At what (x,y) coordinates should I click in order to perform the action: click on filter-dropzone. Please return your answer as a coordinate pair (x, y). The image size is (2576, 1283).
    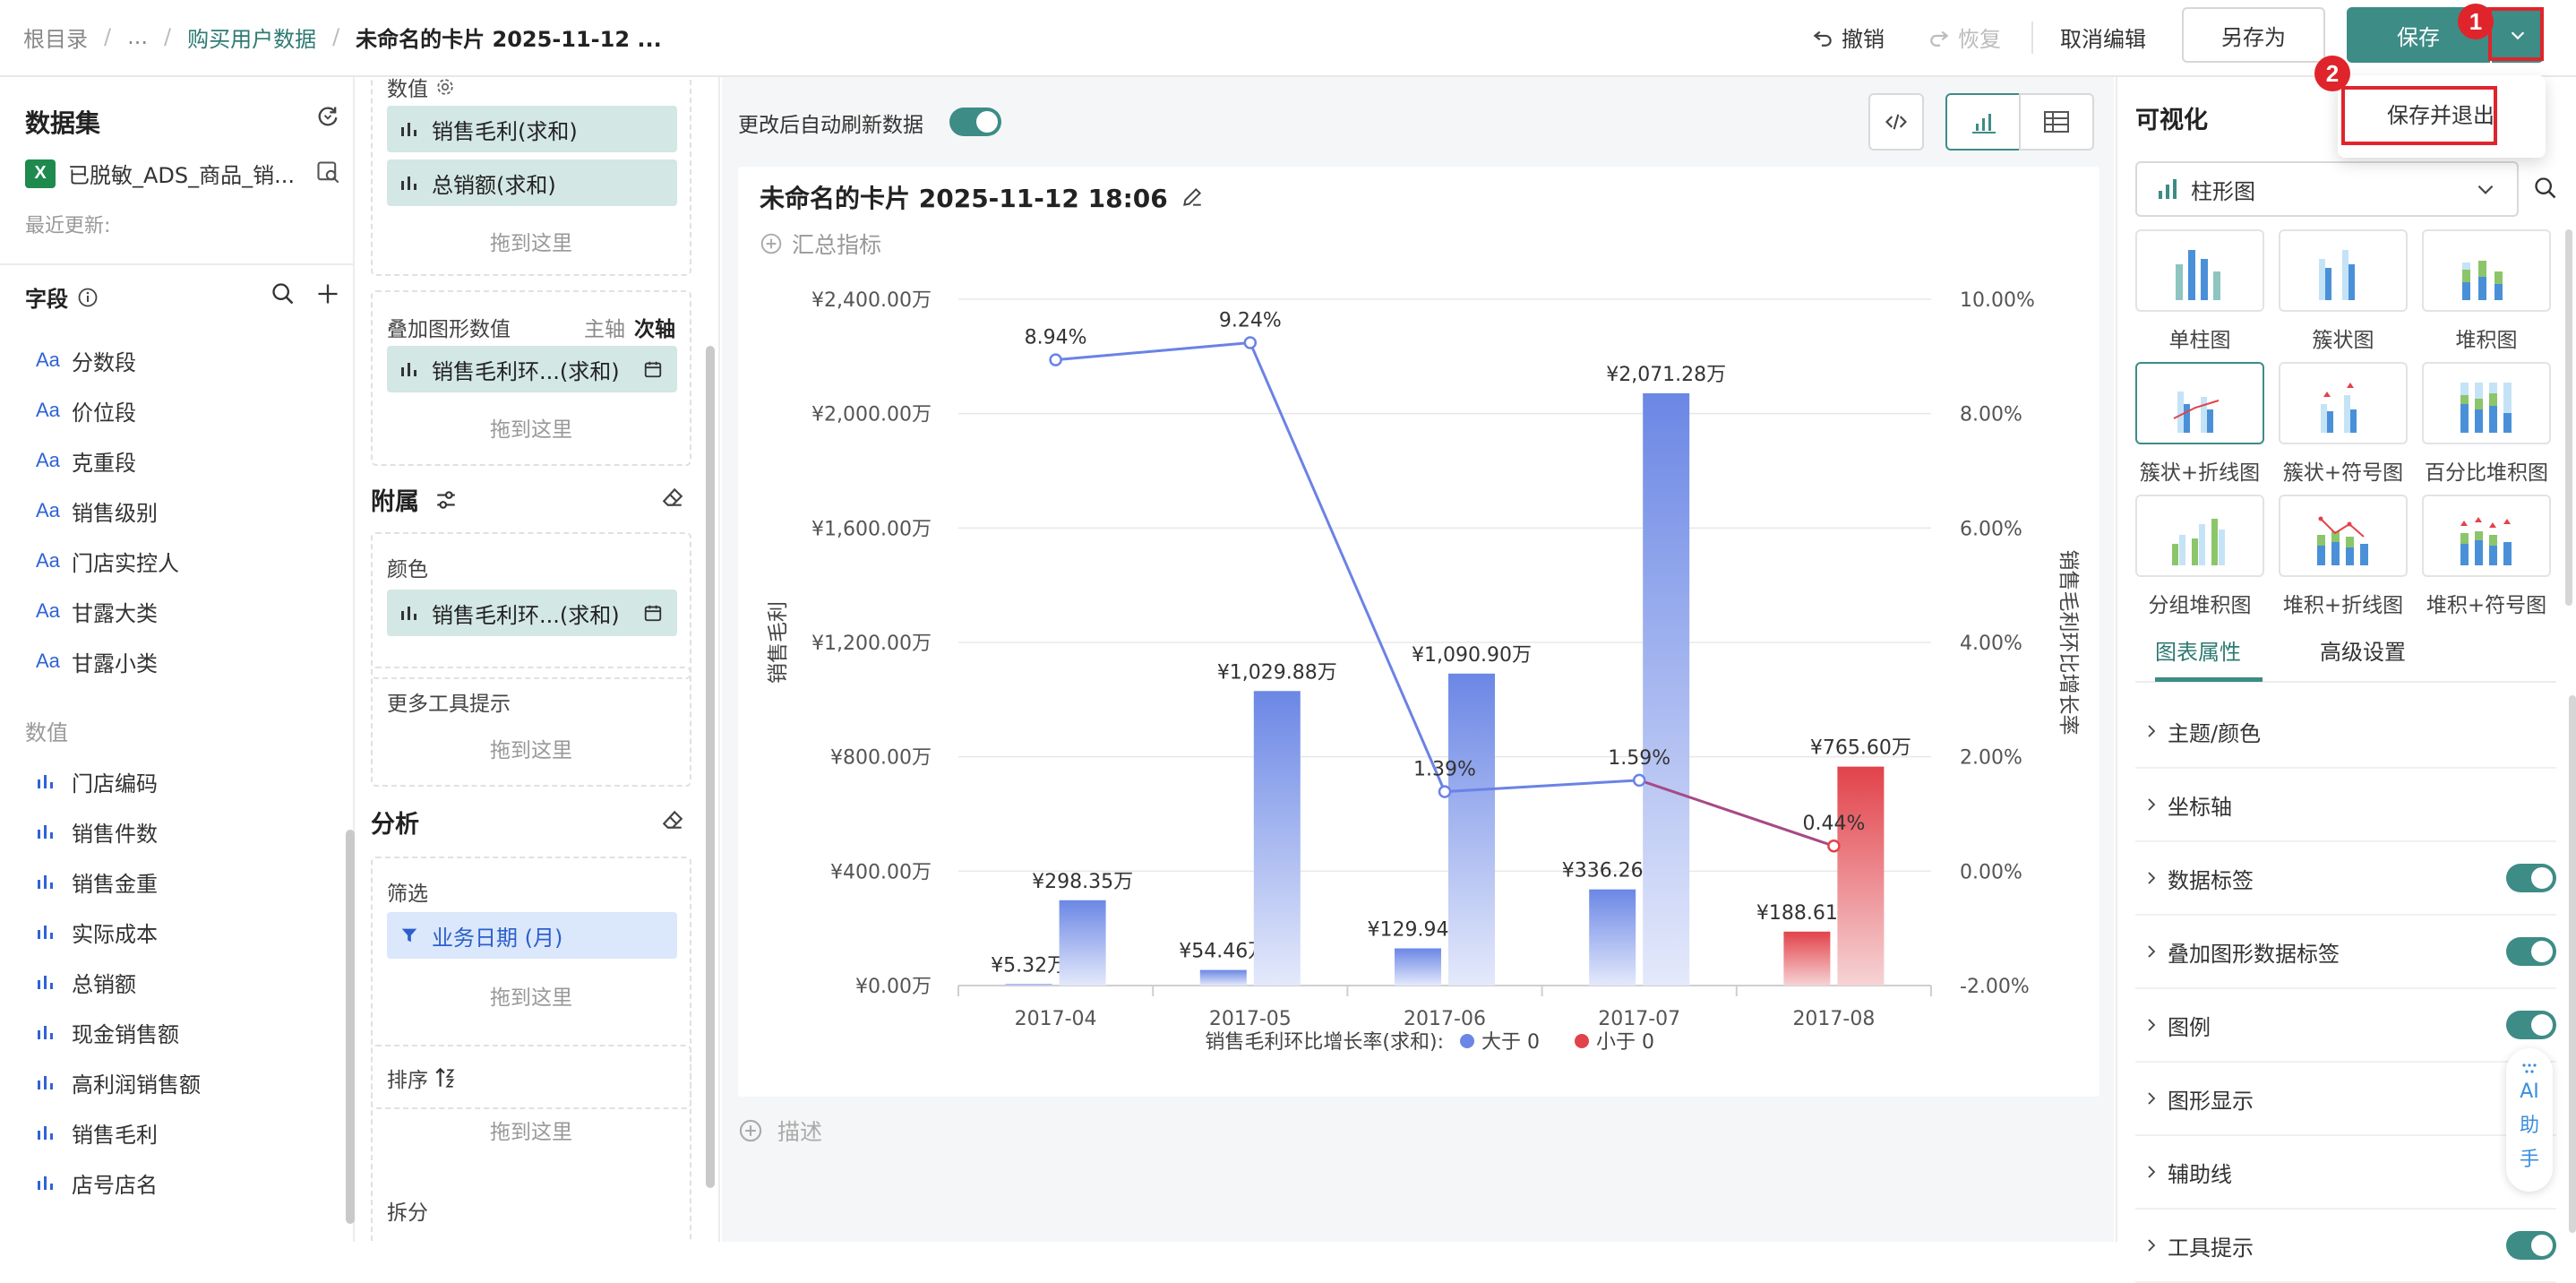
    Looking at the image, I should click on (531, 983).